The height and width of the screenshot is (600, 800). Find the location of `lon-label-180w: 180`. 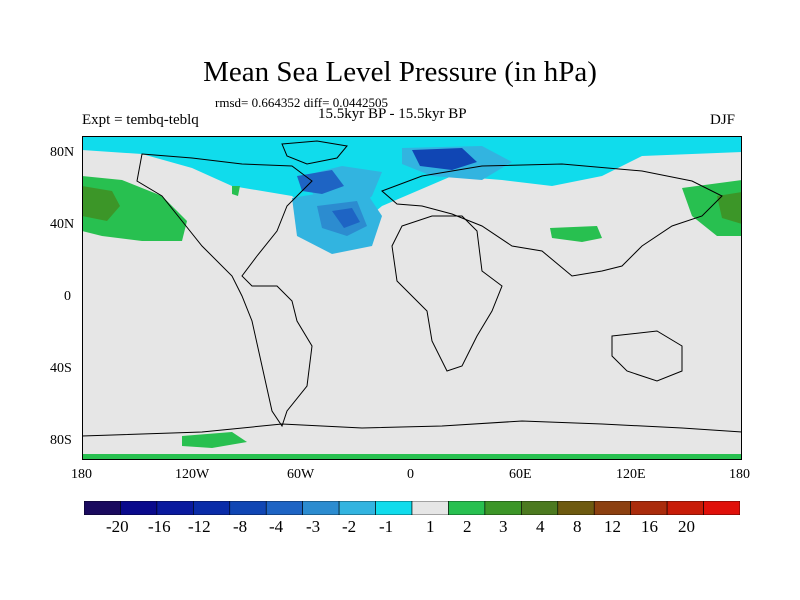

lon-label-180w: 180 is located at coordinates (81, 474).